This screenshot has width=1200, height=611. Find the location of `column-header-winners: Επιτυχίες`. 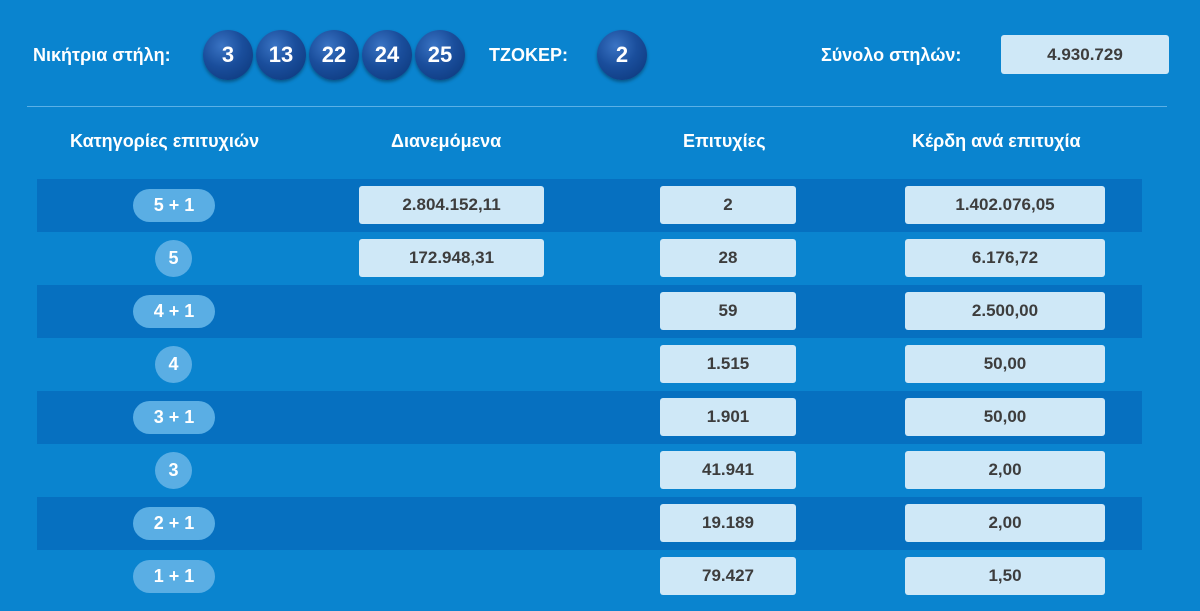

column-header-winners: Επιτυχίες is located at coordinates (724, 141).